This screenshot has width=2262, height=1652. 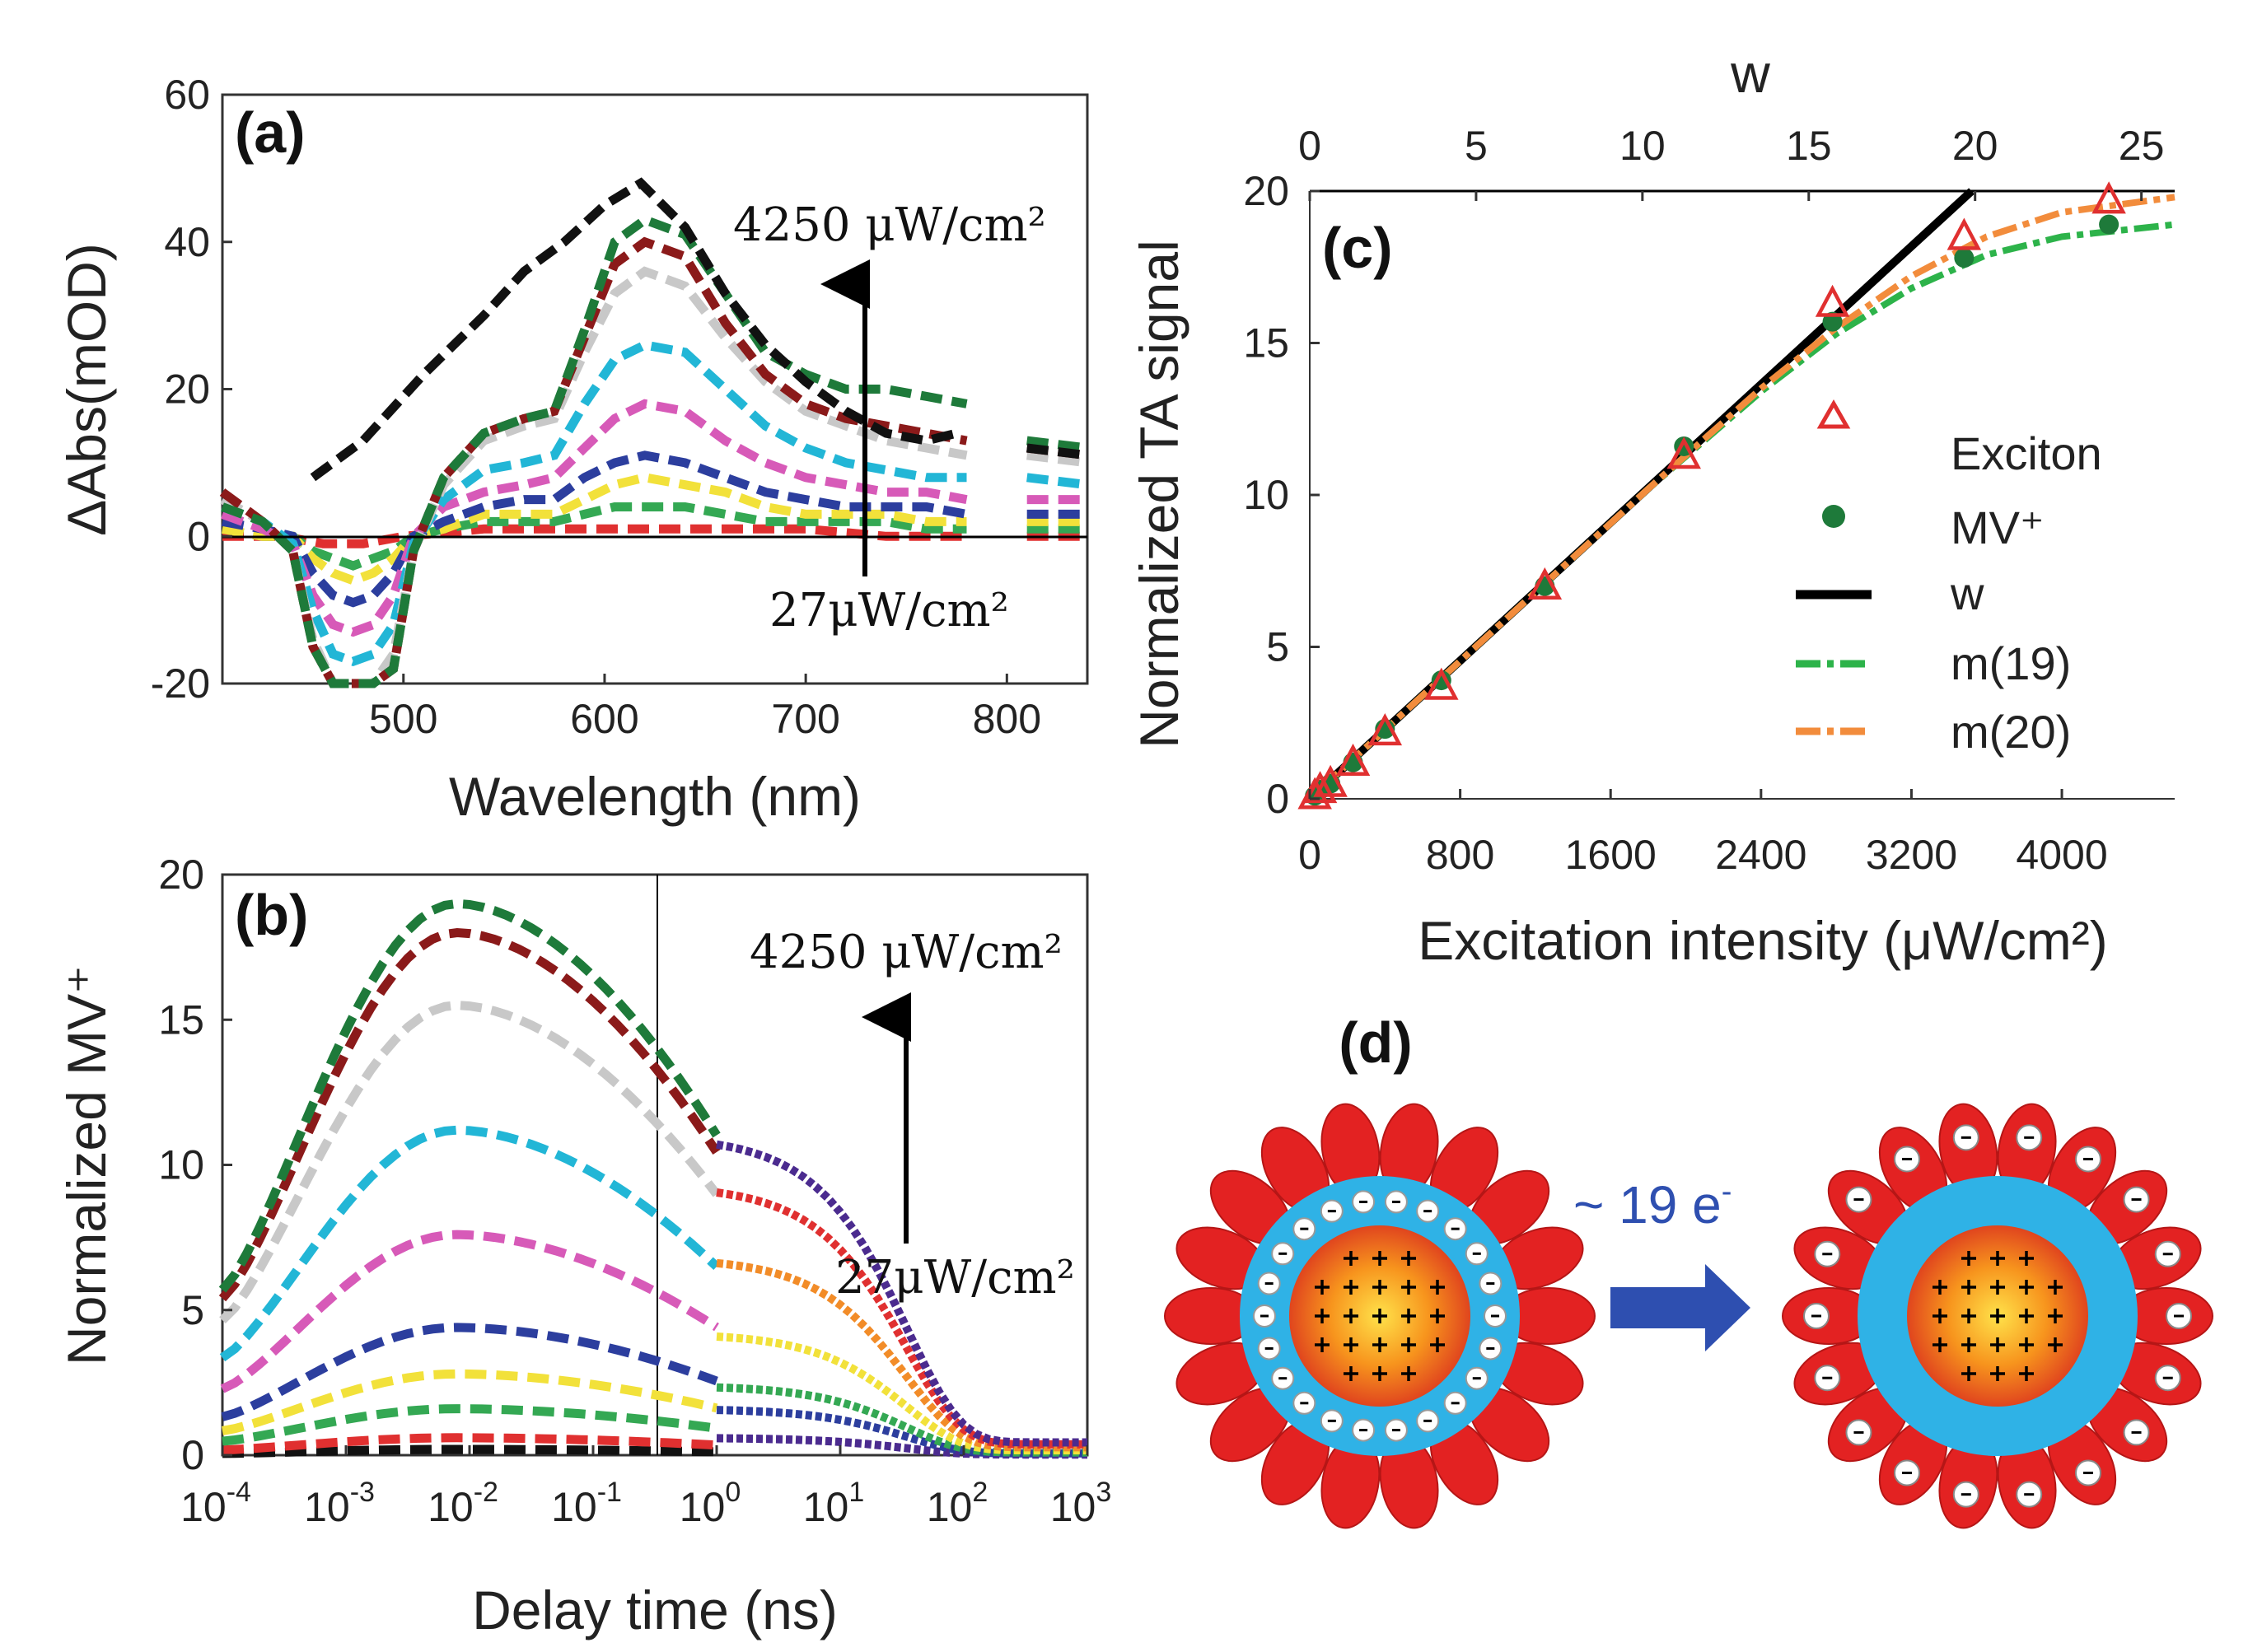 What do you see at coordinates (87, 389) in the screenshot?
I see `panel-a-ylabel: ΔAbs(mOD)` at bounding box center [87, 389].